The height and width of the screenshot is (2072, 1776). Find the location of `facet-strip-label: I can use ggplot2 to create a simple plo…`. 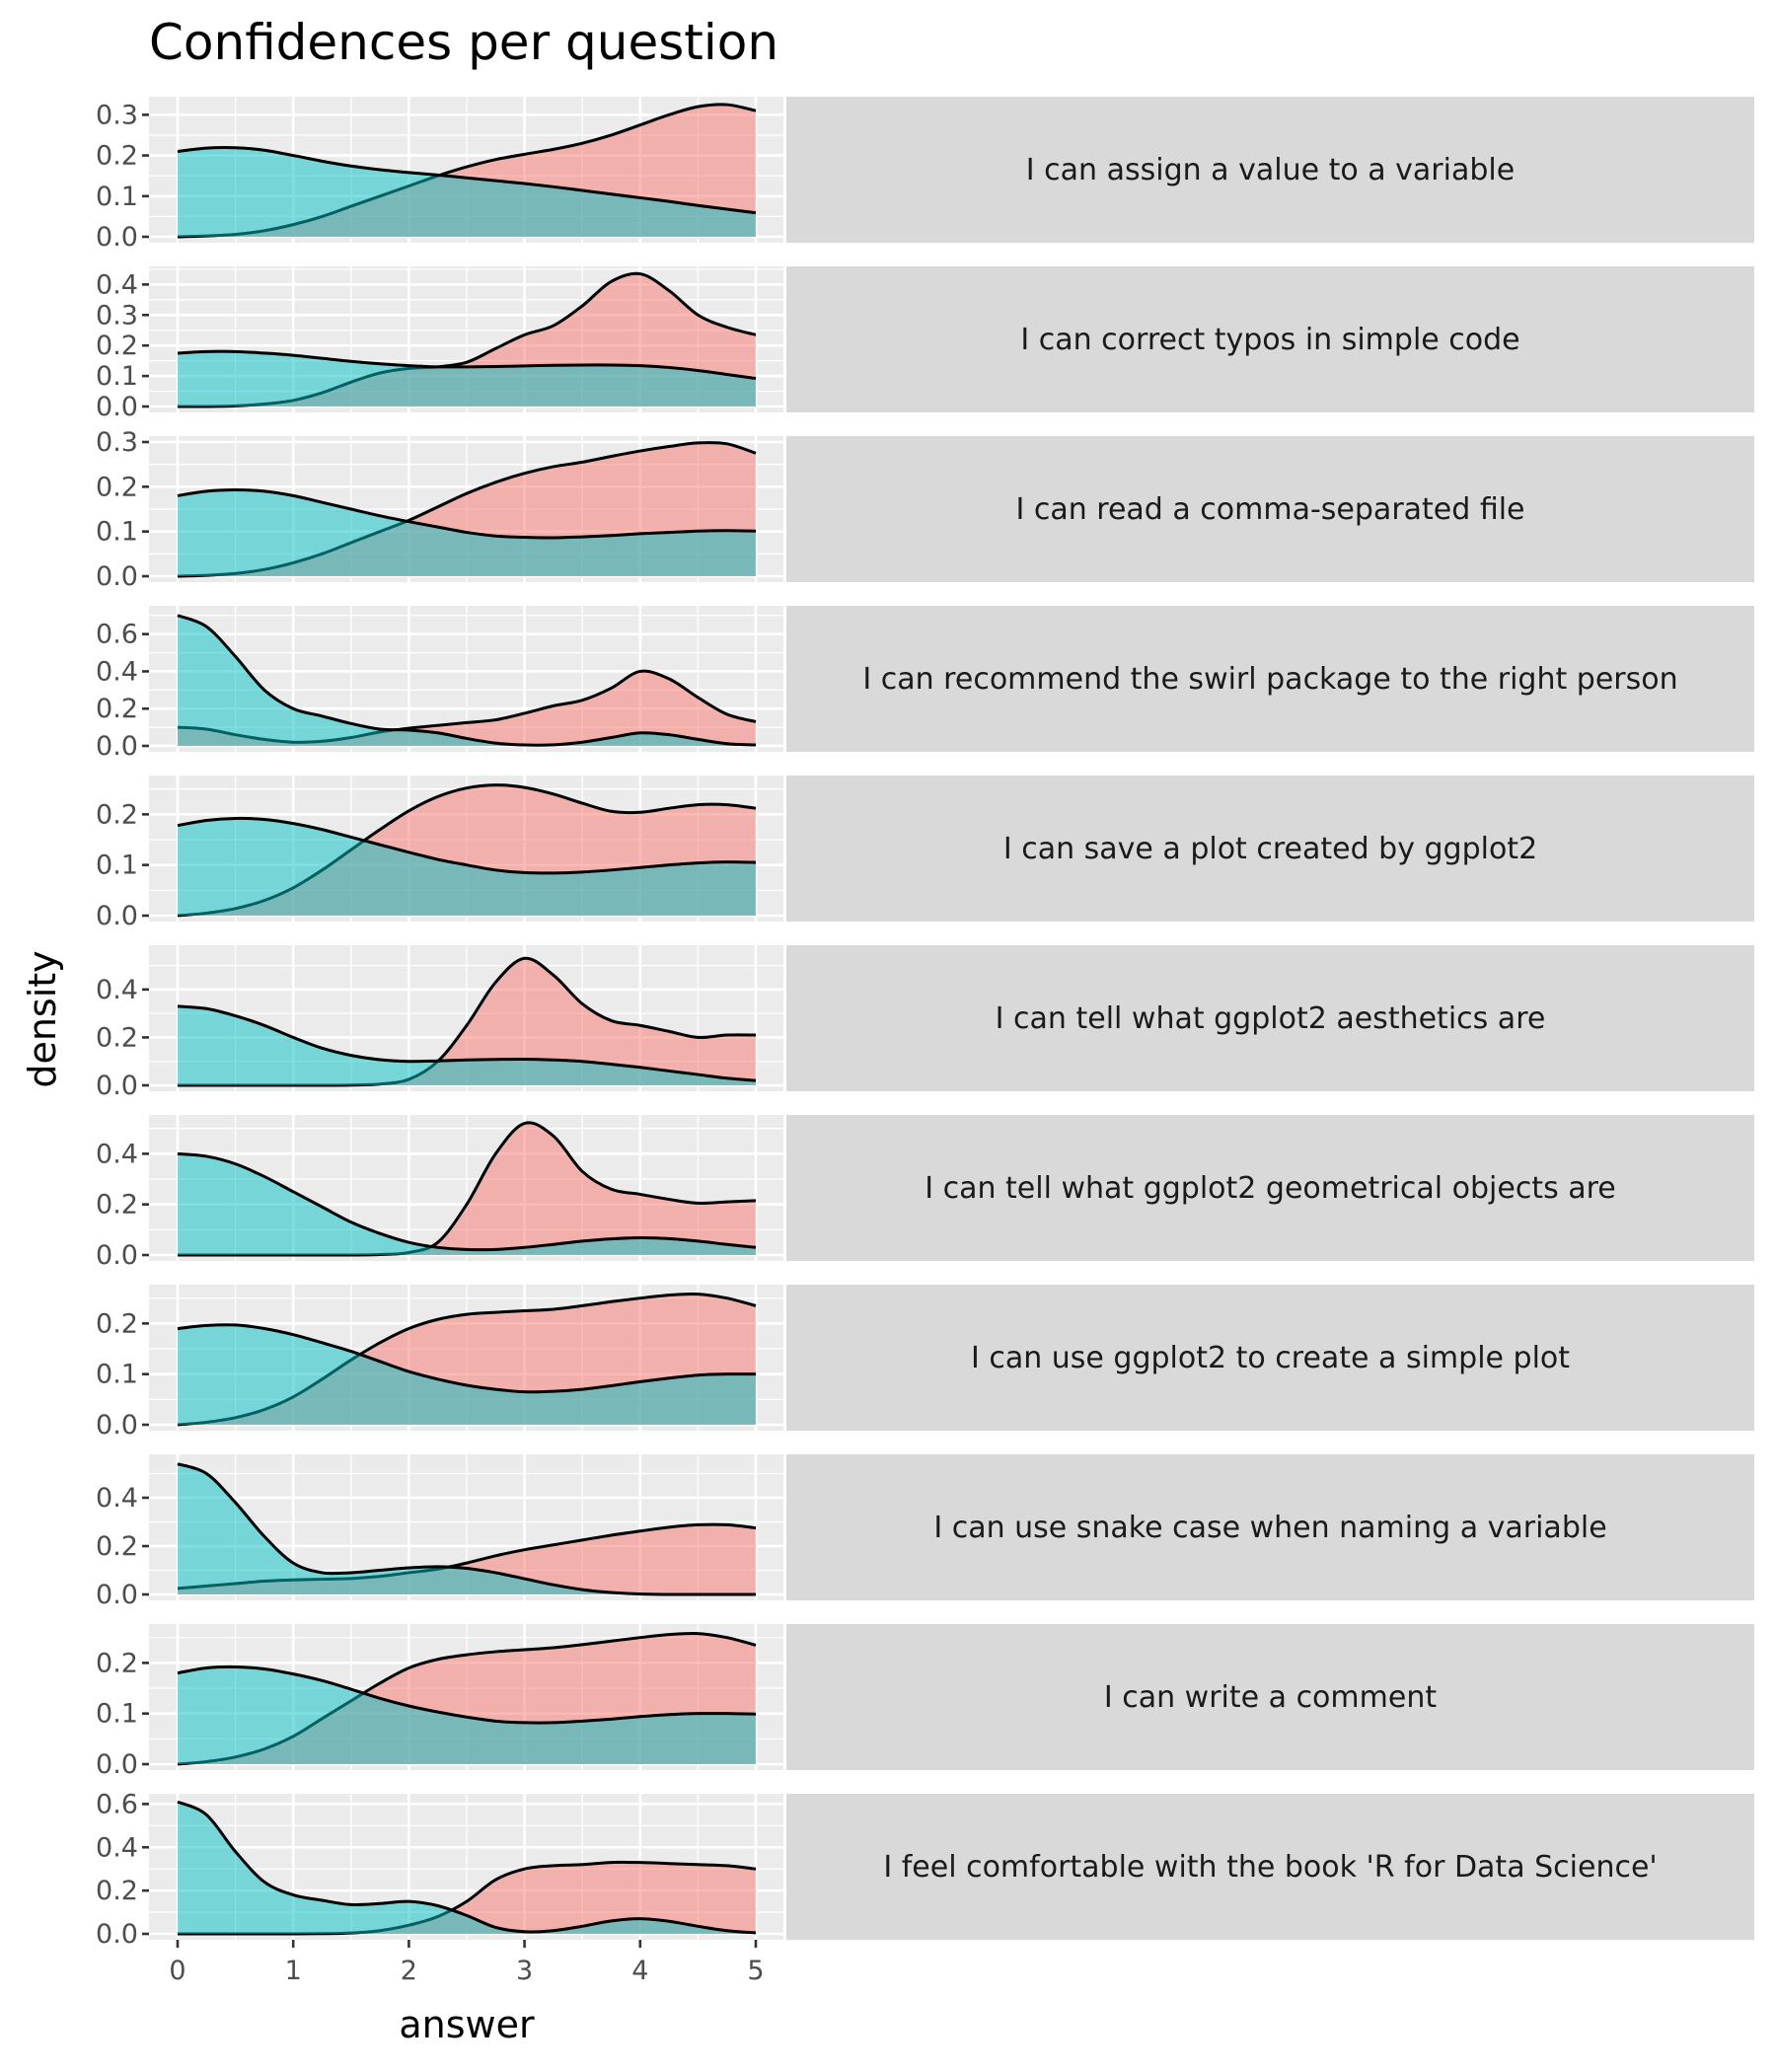

facet-strip-label: I can use ggplot2 to create a simple plo… is located at coordinates (1270, 1358).